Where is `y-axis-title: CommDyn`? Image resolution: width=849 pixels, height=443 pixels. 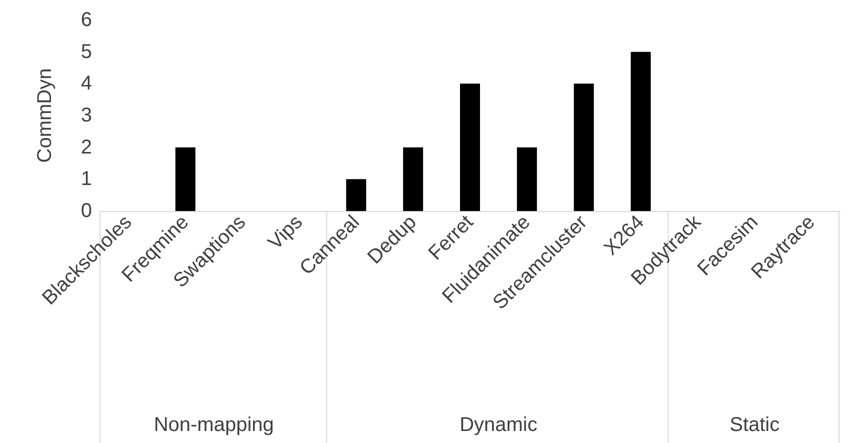 y-axis-title: CommDyn is located at coordinates (45, 115).